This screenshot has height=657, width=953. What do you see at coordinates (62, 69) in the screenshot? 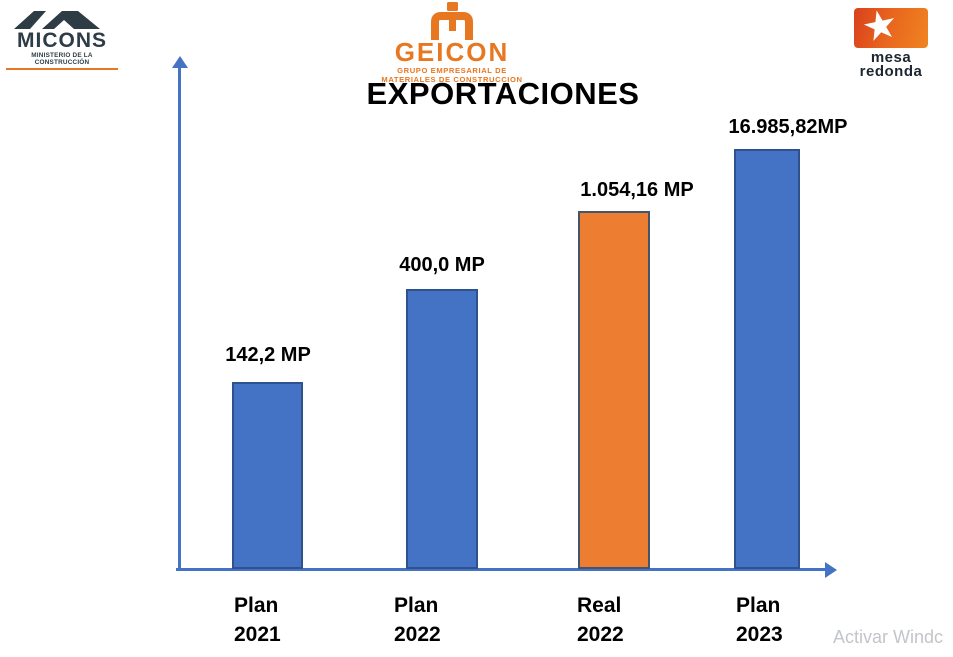
I see `micons-orange-rule` at bounding box center [62, 69].